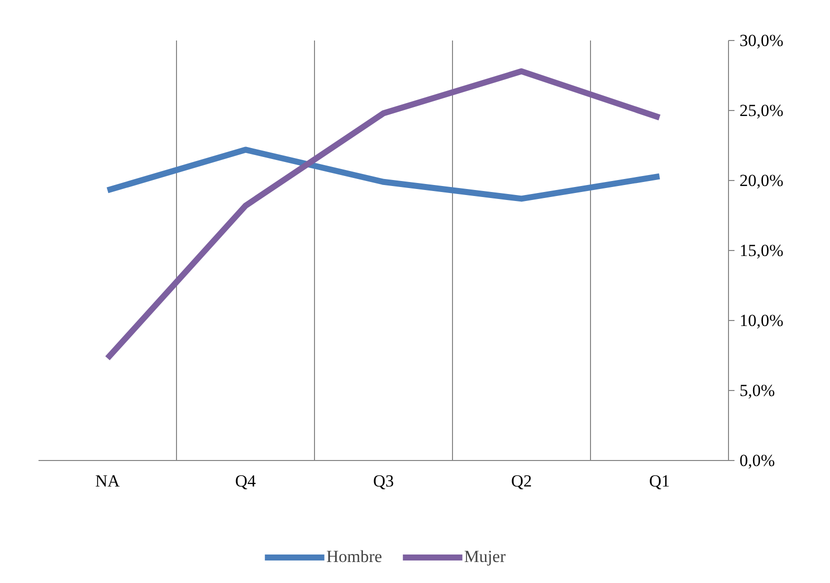  I want to click on y-tick-label: 15,0%, so click(762, 250).